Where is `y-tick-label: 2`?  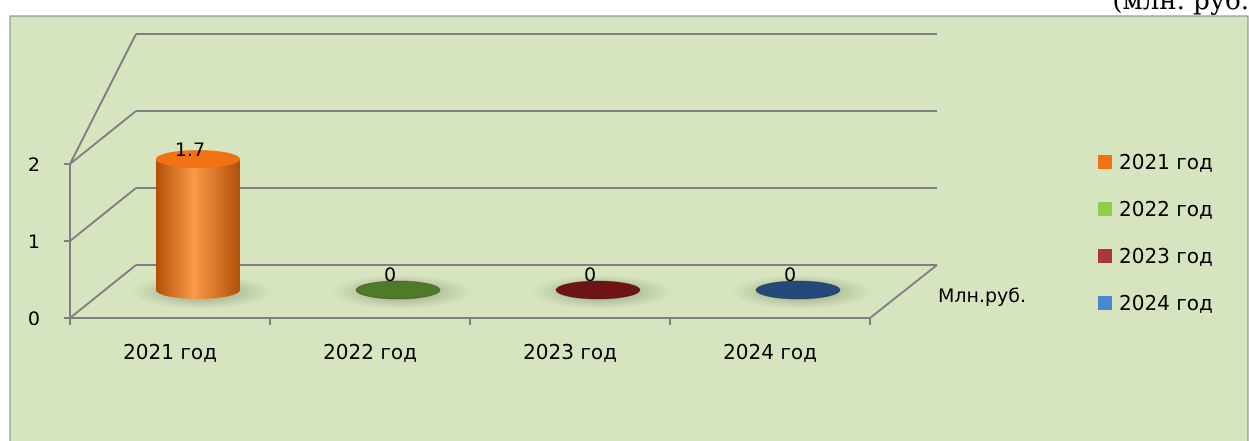 y-tick-label: 2 is located at coordinates (34, 165).